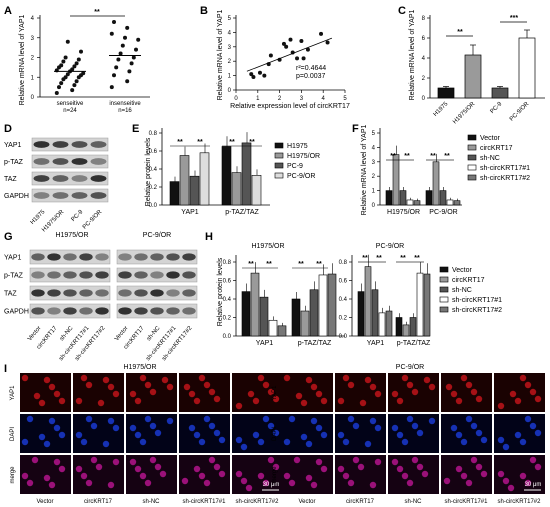 This screenshot has width=550, height=507. Describe the element at coordinates (416, 173) in the screenshot. I see `panel-f-bars: 0 1 2 3 4 5 H1975/OR ** ** PC-9/OR ** **` at that location.